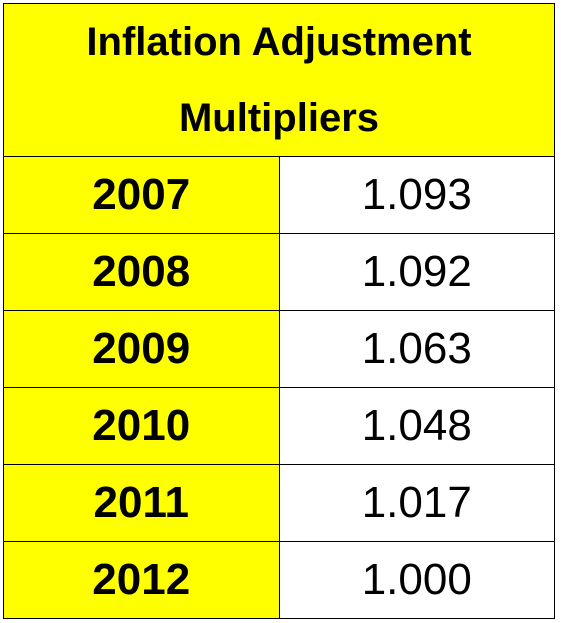  Describe the element at coordinates (141, 580) in the screenshot. I see `year-cell: 2012` at that location.